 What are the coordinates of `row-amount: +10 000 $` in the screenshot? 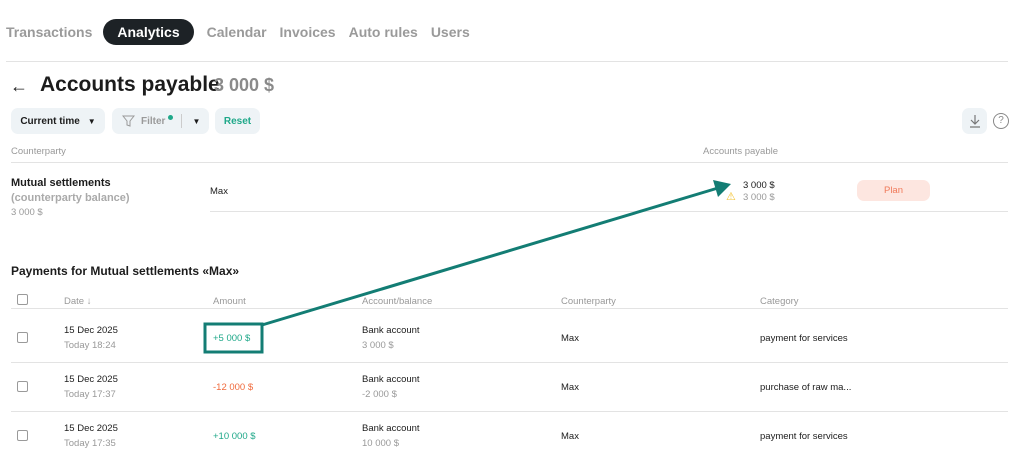 It's located at (234, 436).